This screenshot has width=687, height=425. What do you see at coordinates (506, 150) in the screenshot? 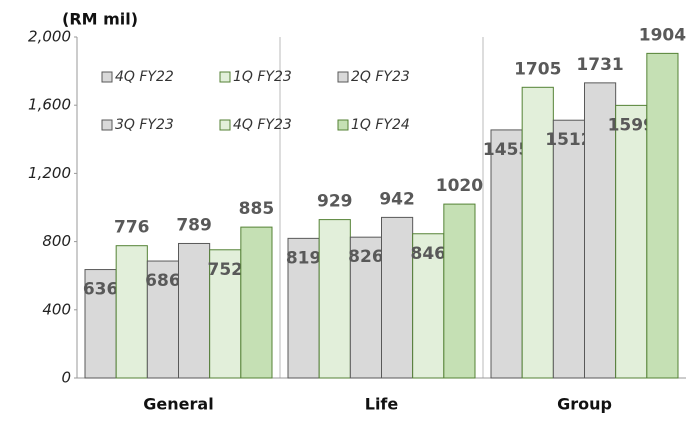
I see `data-label: 1455` at bounding box center [506, 150].